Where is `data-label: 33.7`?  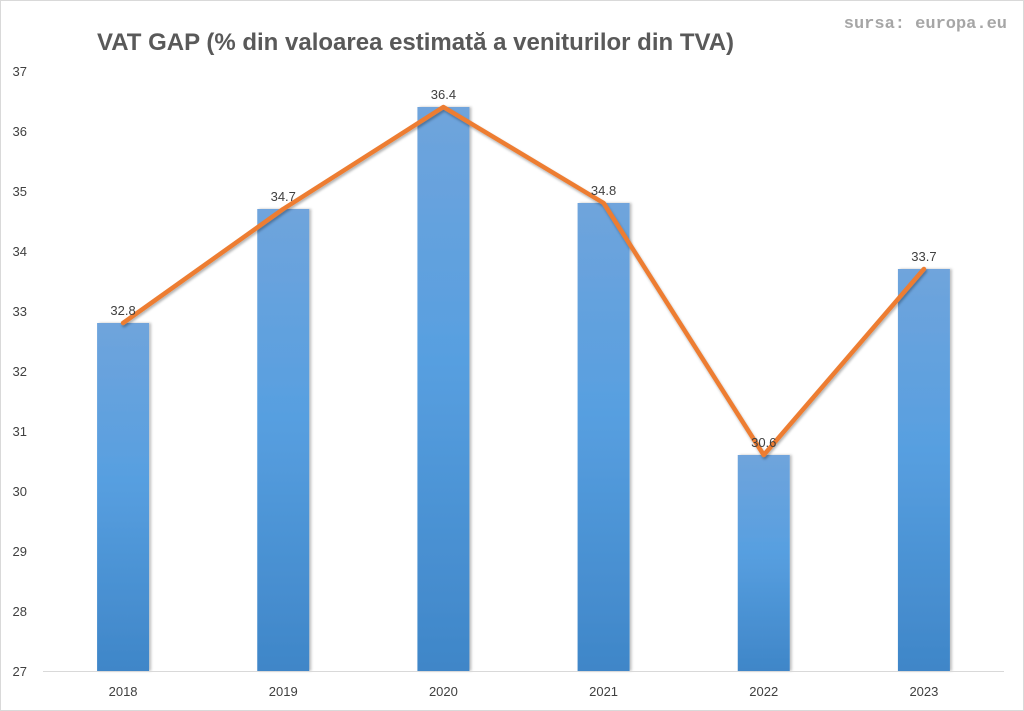 data-label: 33.7 is located at coordinates (923, 256).